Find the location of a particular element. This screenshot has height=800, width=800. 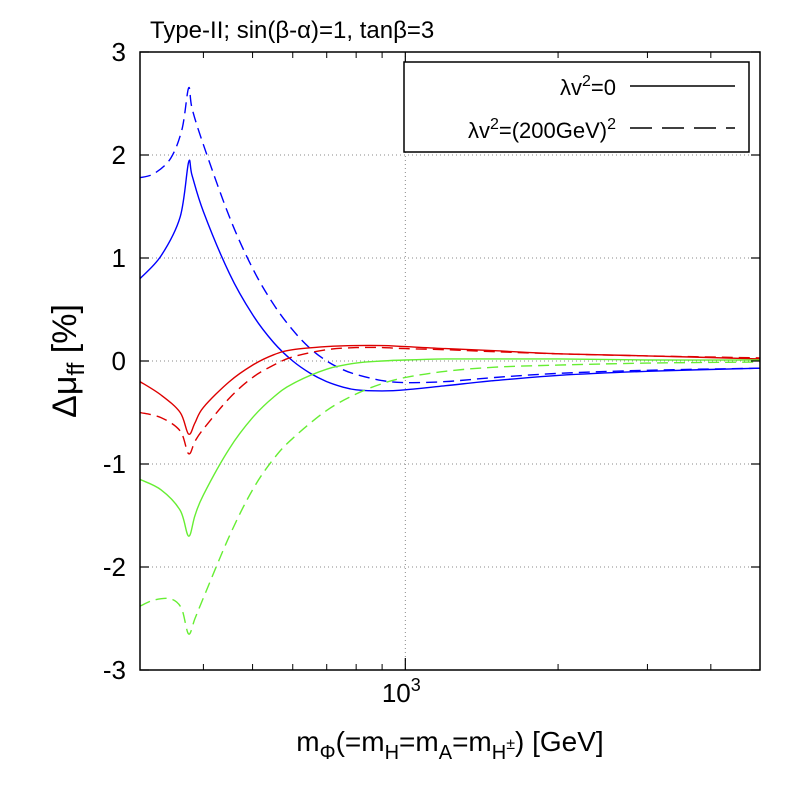

legend: λv2=0 λv2=(200GeV)2 is located at coordinates (576, 107).